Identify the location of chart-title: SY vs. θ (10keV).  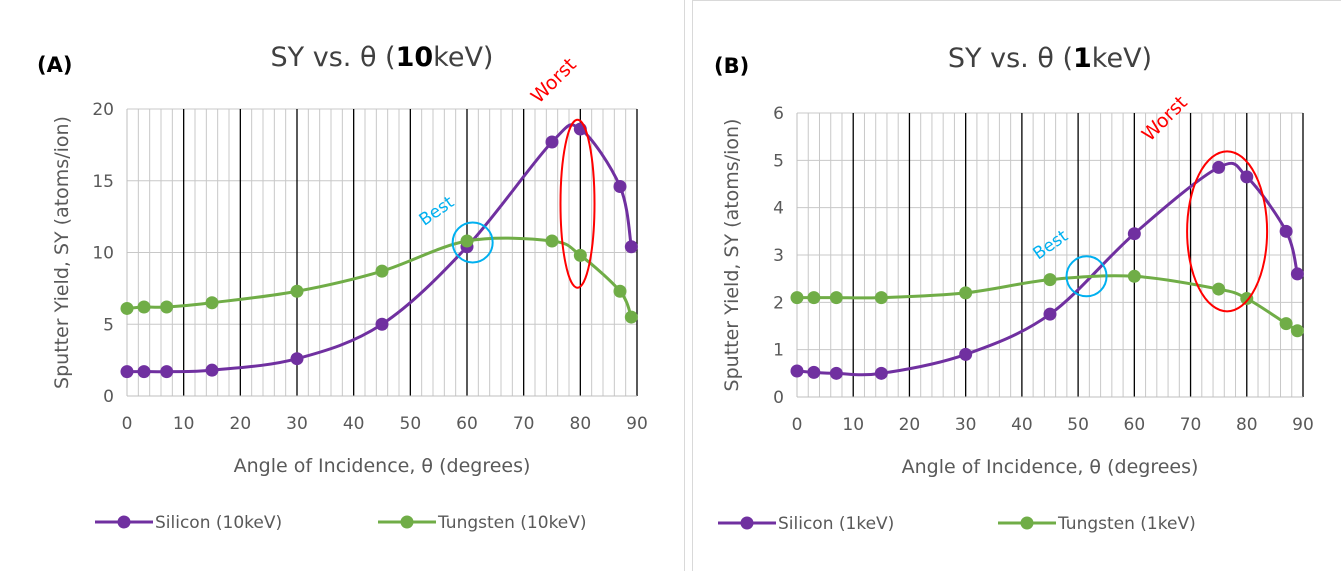
(382, 57).